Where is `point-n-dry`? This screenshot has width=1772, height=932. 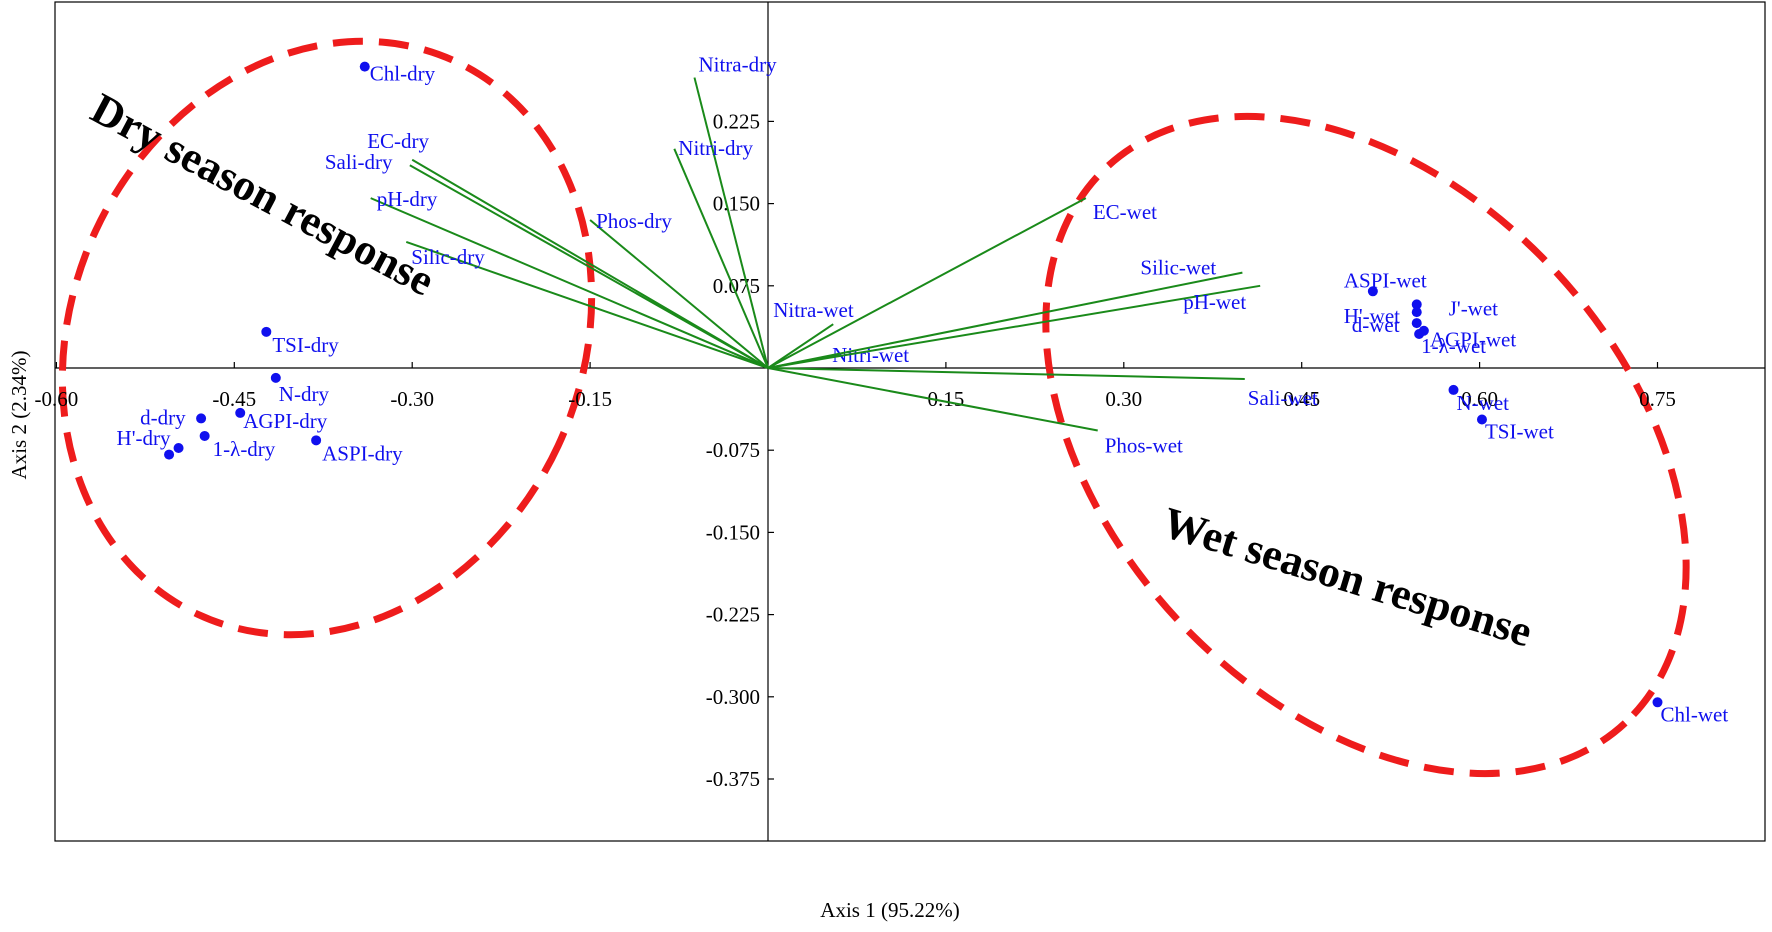 point-n-dry is located at coordinates (275, 377).